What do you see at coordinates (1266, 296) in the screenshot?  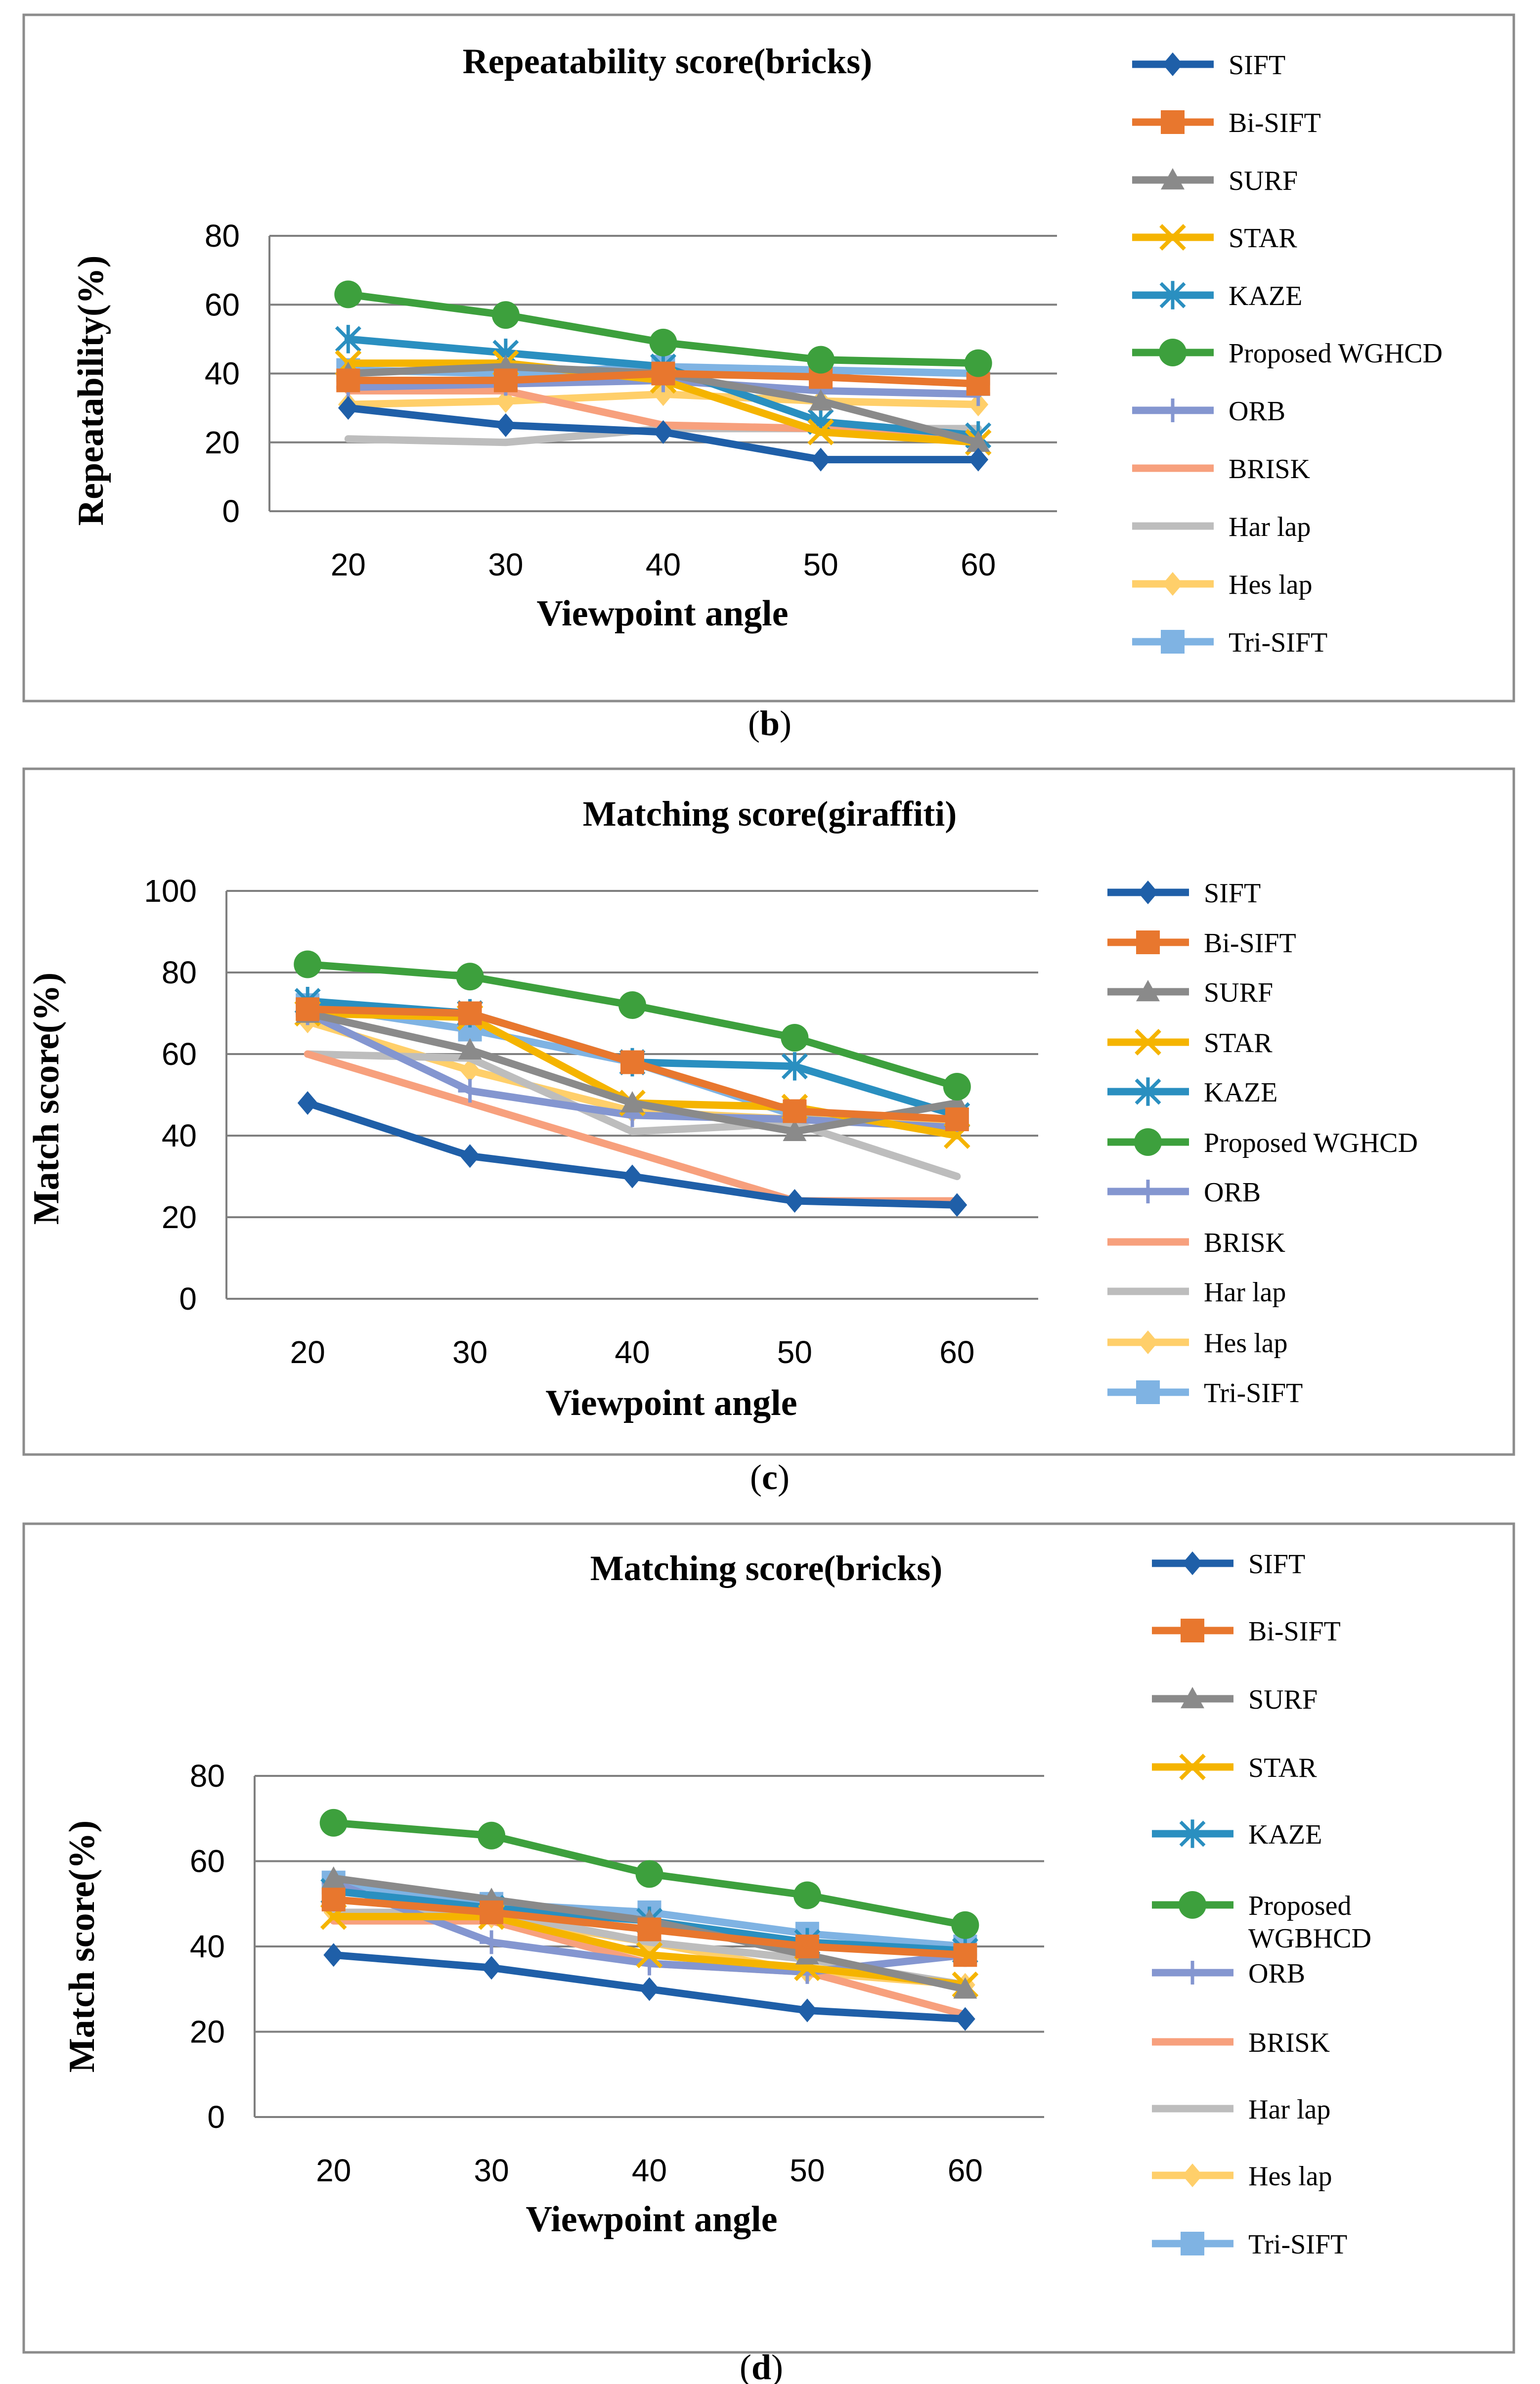 I see `legend-label: KAZE` at bounding box center [1266, 296].